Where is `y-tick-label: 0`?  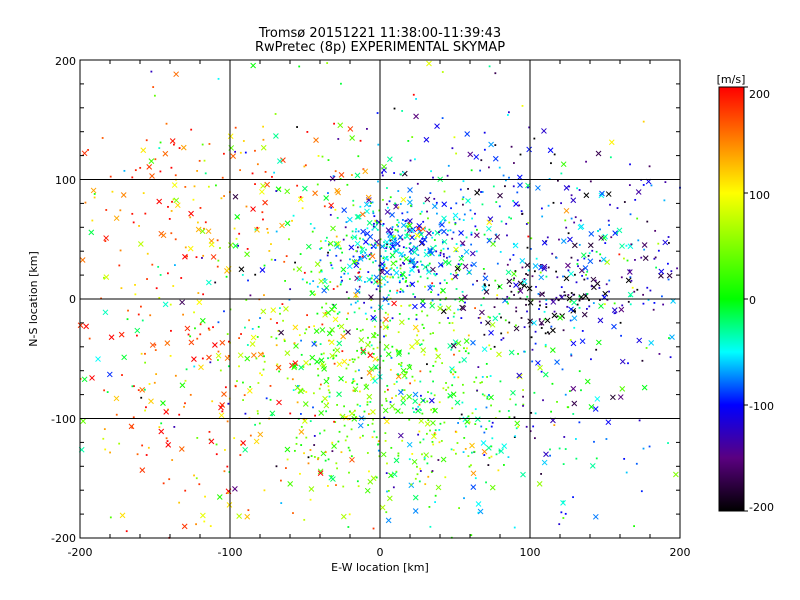 y-tick-label: 0 is located at coordinates (72, 299).